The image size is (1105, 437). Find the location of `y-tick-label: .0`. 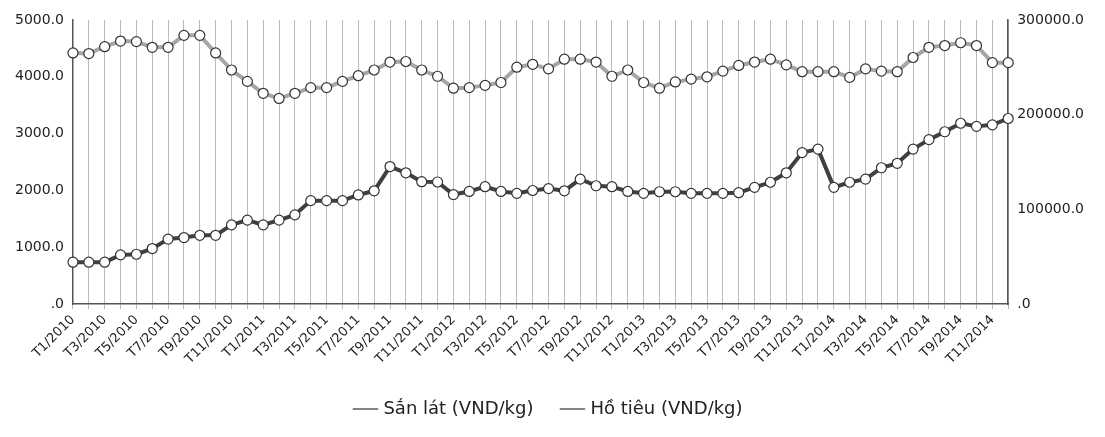

y-tick-label: .0 is located at coordinates (57, 302).